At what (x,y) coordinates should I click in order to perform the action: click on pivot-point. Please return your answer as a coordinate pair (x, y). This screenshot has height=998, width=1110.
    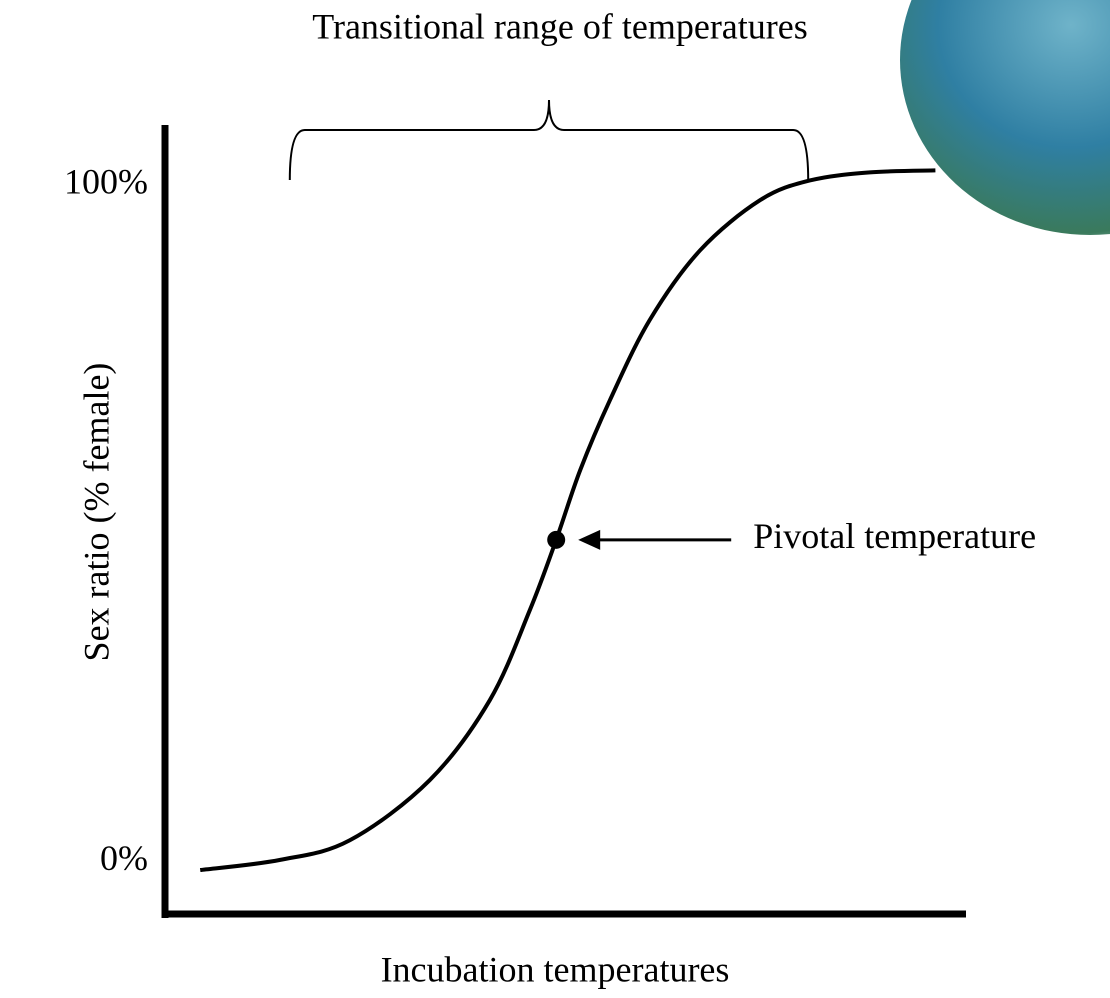
    Looking at the image, I should click on (556, 539).